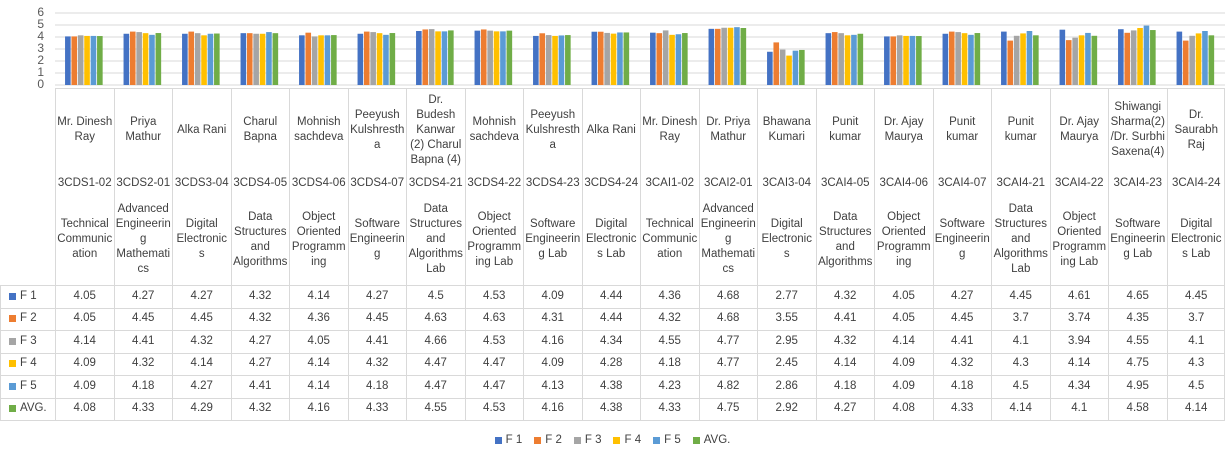  Describe the element at coordinates (1079, 183) in the screenshot. I see `x-tick-label: 3CAI4-22` at that location.